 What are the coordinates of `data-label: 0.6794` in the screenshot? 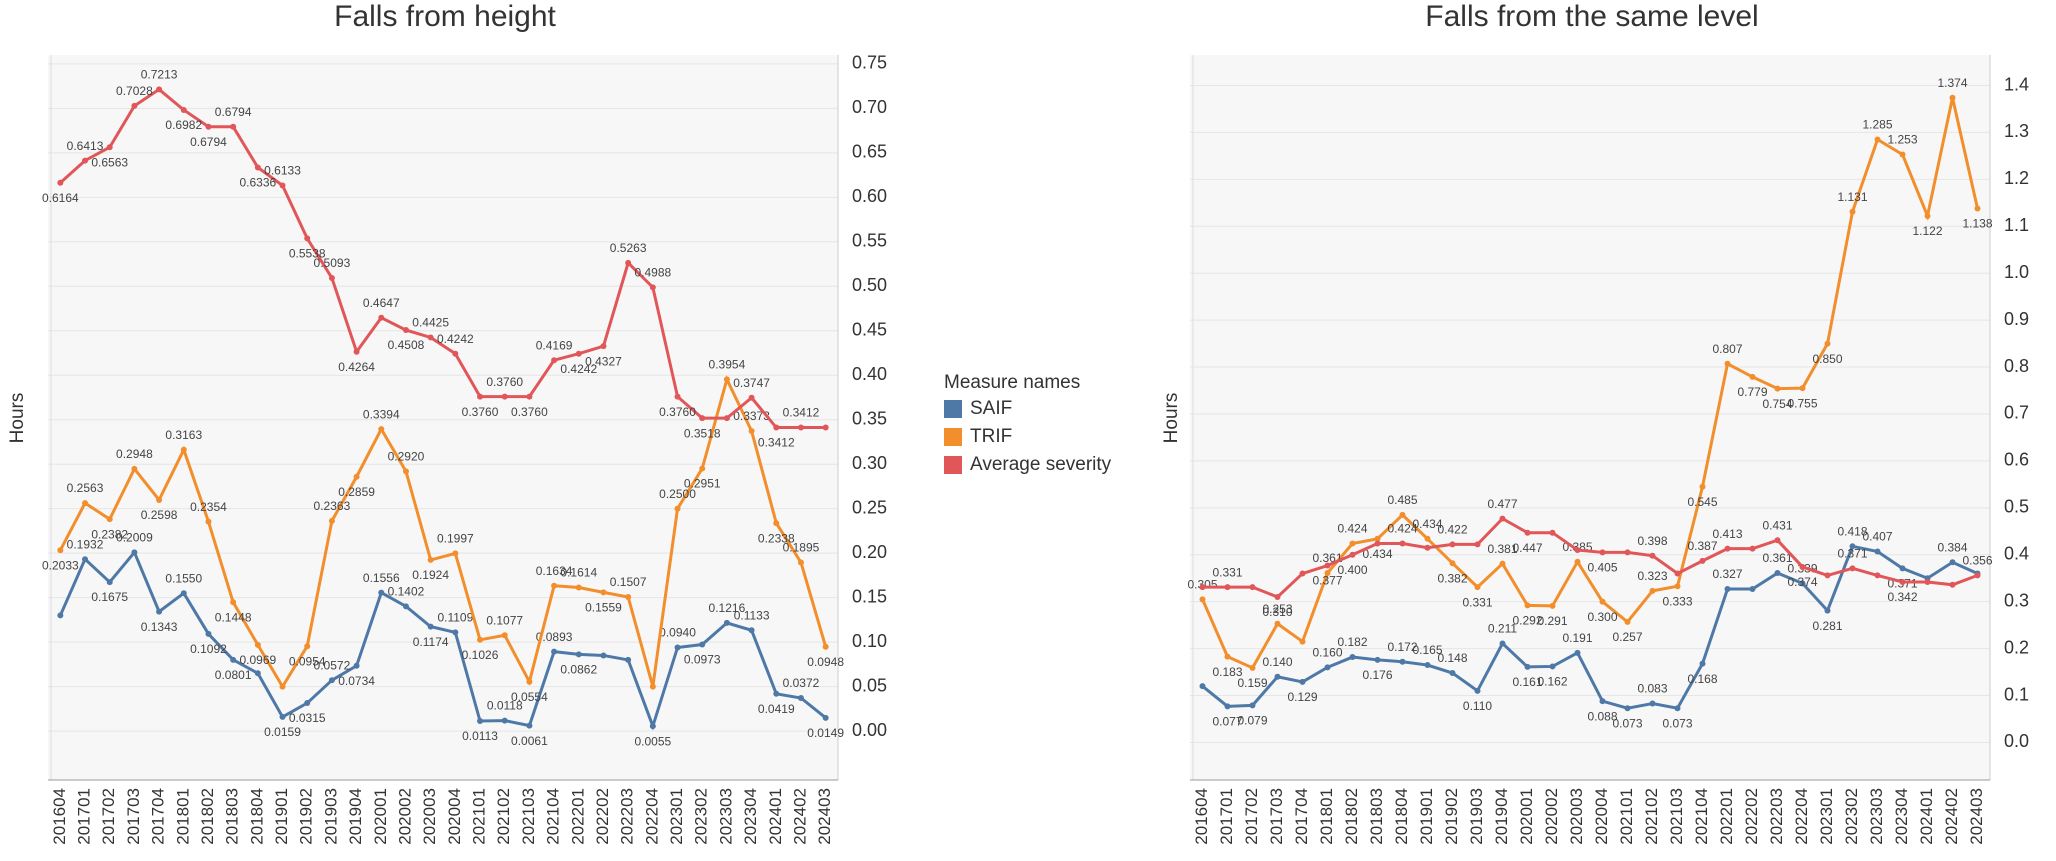 It's located at (208, 142).